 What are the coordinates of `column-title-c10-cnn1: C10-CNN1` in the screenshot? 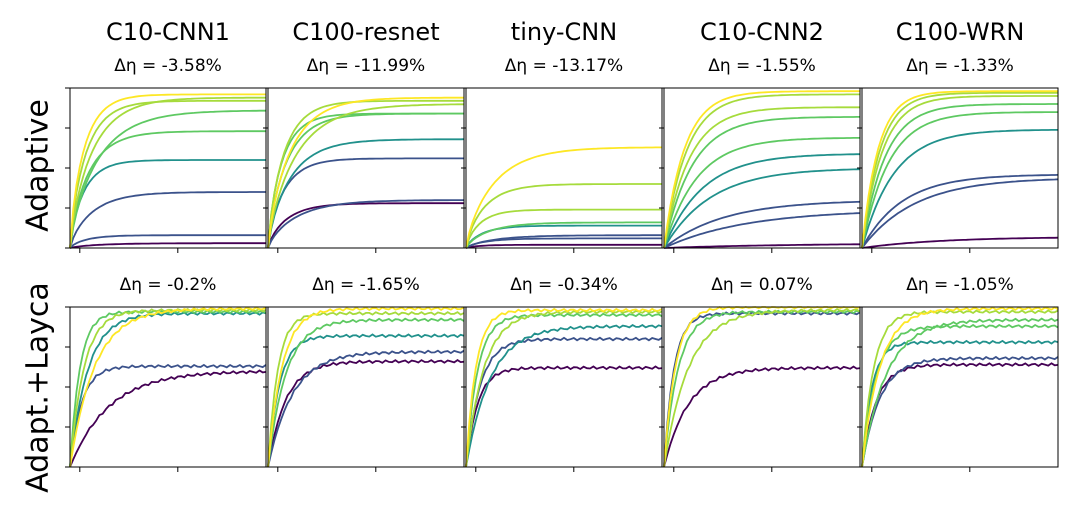 It's located at (168, 32).